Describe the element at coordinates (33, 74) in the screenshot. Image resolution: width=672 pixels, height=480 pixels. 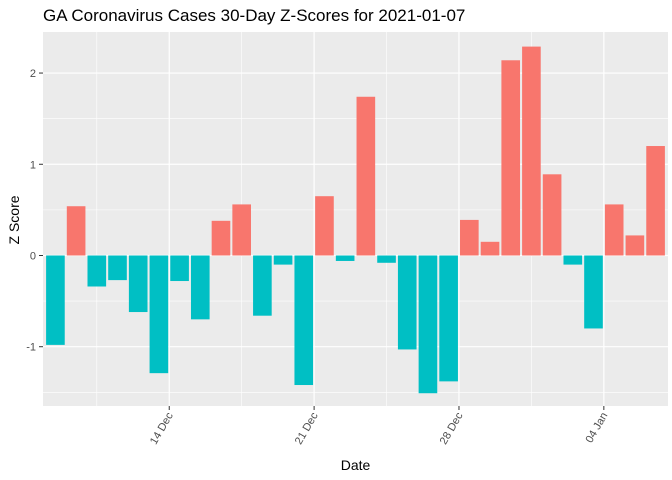
I see `y-tick-label: 2` at that location.